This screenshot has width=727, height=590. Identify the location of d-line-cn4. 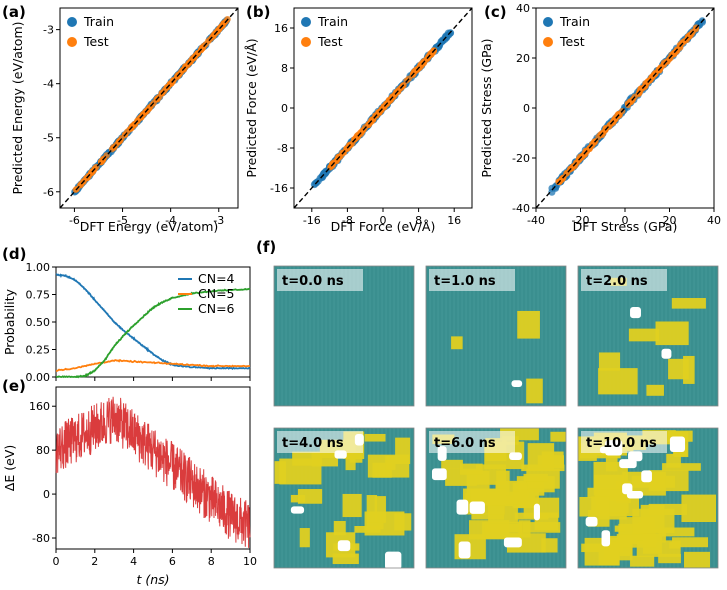
(153, 321).